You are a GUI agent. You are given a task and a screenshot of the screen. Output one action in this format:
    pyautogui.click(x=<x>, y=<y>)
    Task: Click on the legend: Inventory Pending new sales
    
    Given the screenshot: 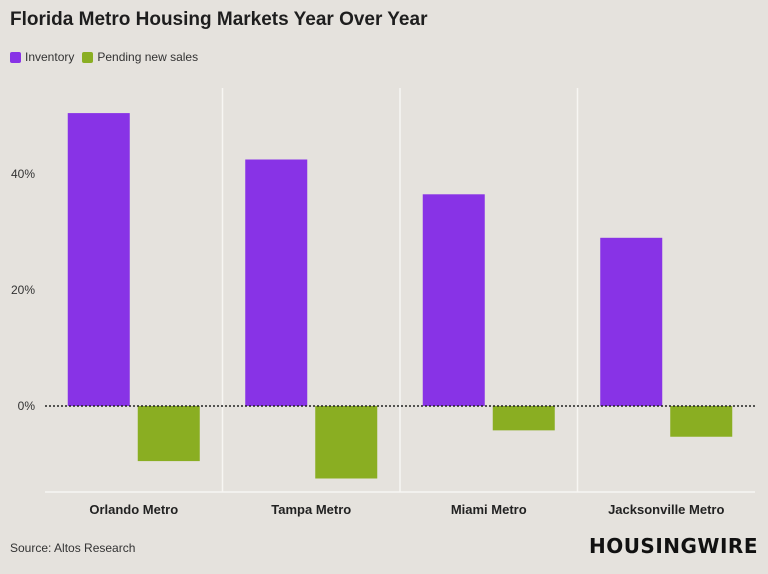 What is the action you would take?
    pyautogui.click(x=104, y=57)
    